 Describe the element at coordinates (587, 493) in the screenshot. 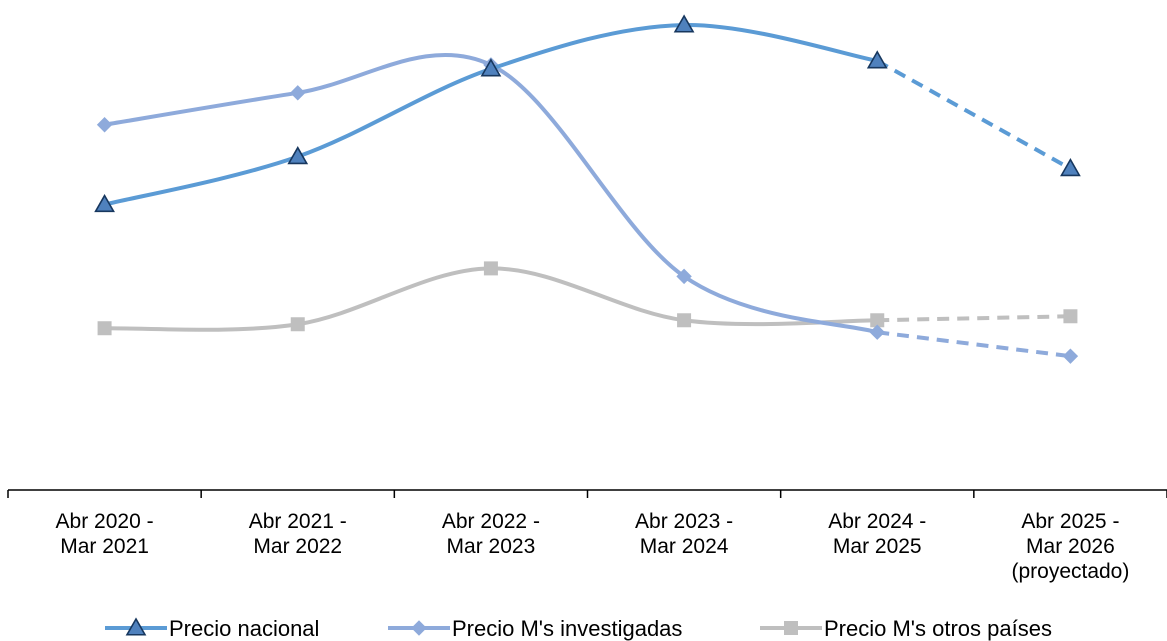

I see `x-axis` at that location.